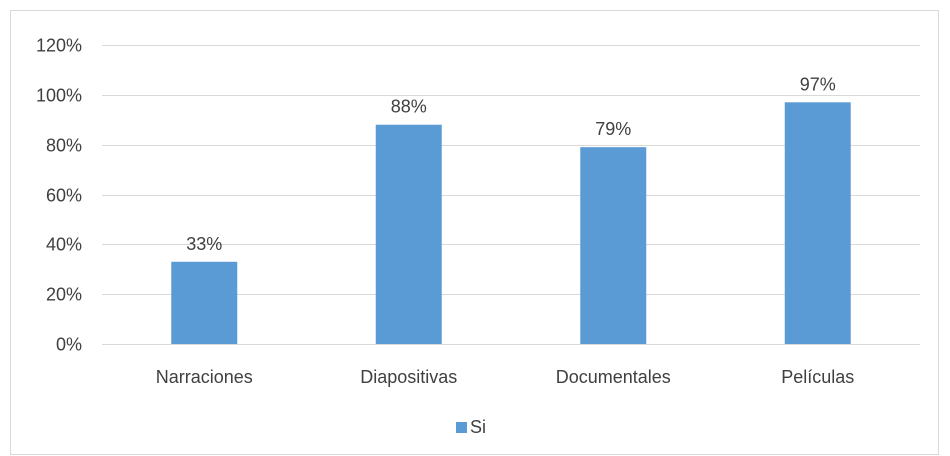 This screenshot has height=456, width=950. I want to click on y-tick-label: 60%, so click(64, 196).